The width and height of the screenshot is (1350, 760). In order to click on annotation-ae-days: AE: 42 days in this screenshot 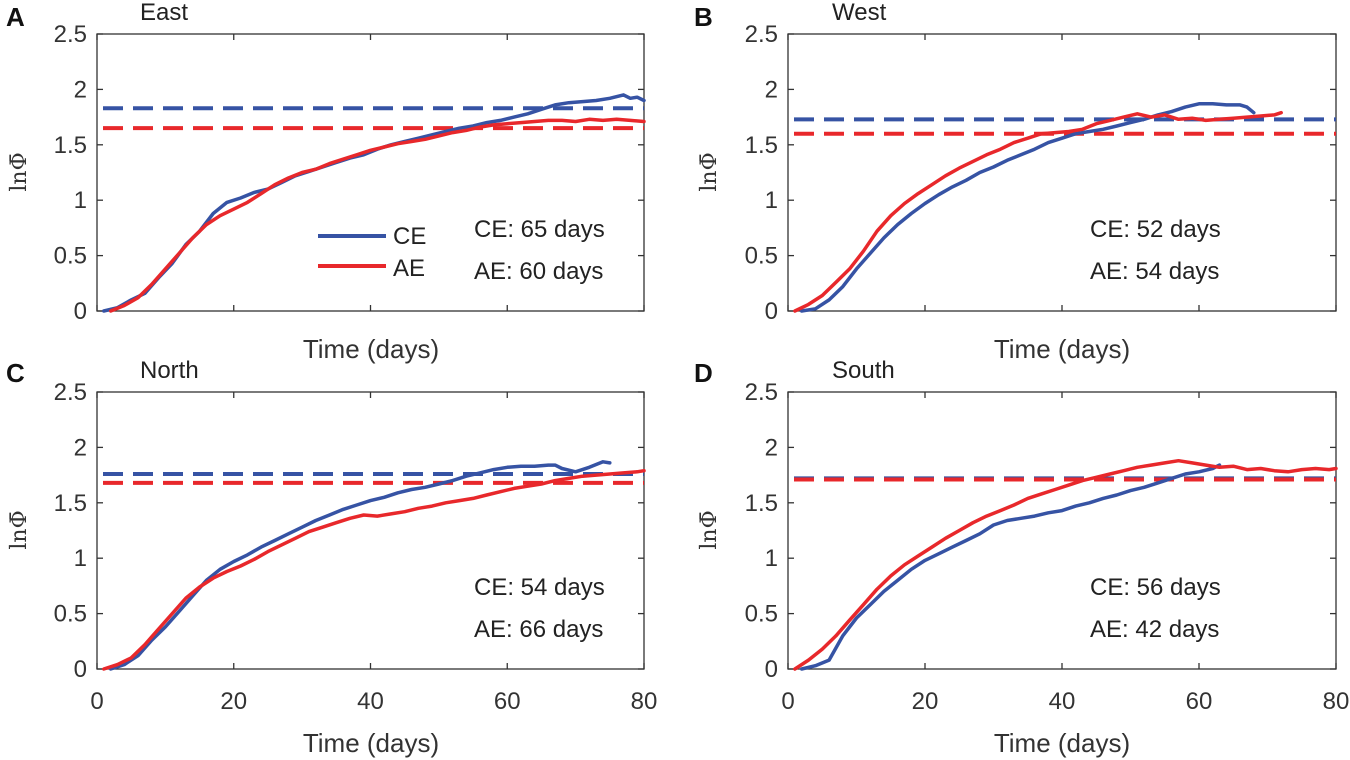, I will do `click(1154, 629)`.